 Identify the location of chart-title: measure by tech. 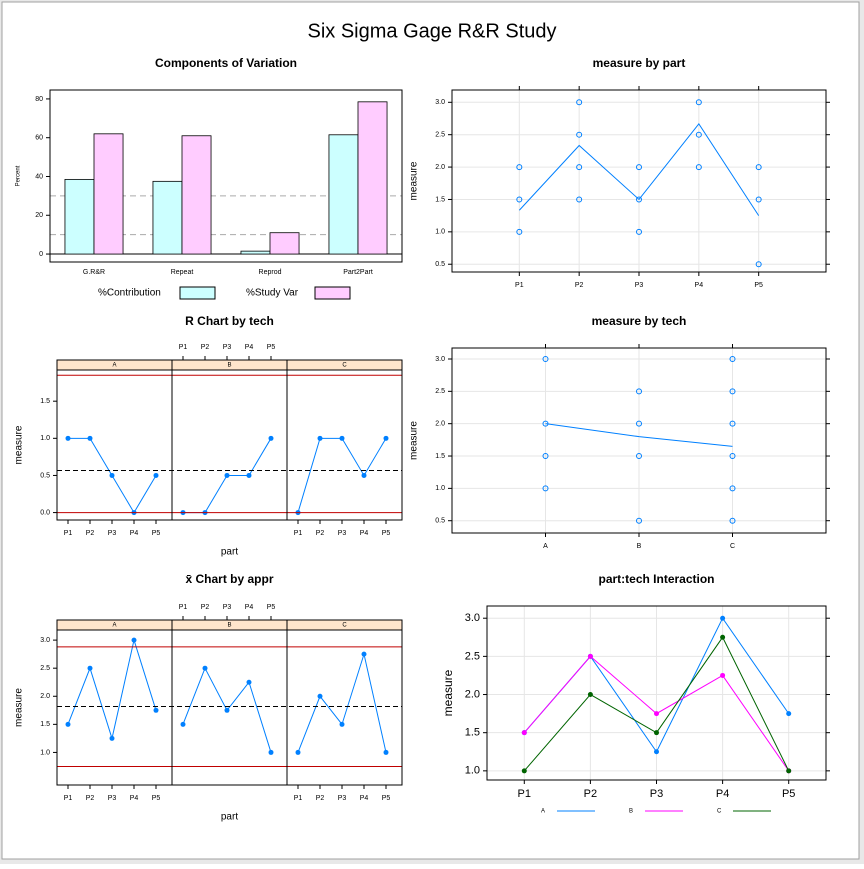
(639, 321).